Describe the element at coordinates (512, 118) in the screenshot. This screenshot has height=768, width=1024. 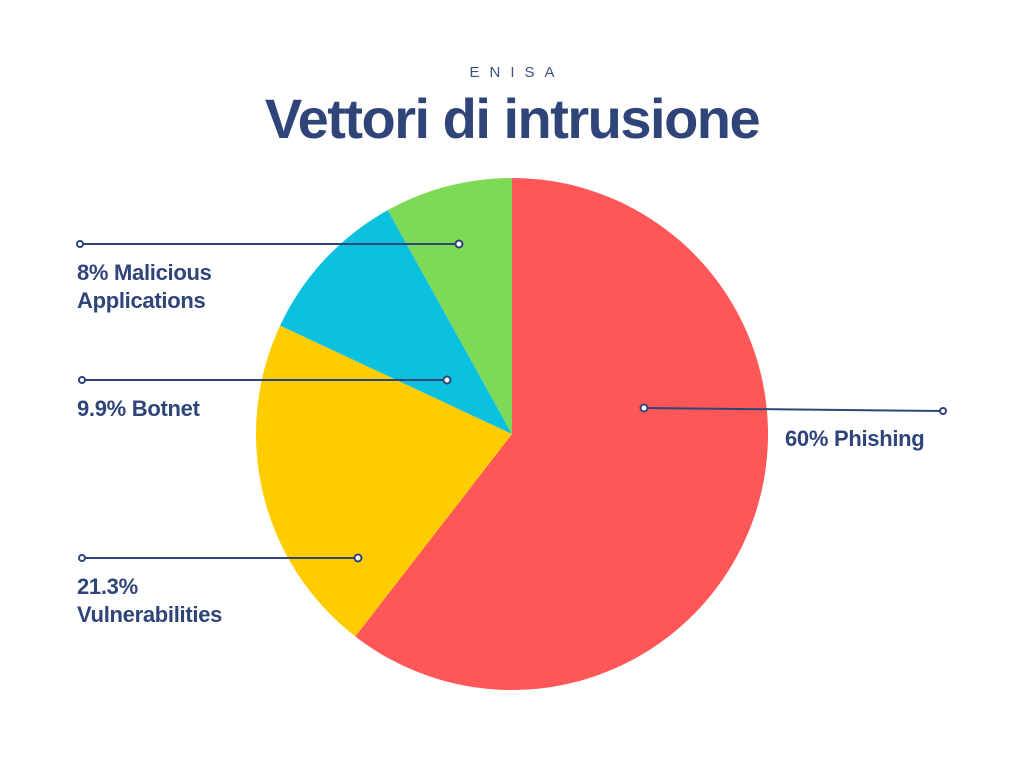
I see `chart-title: Vettori di intrusione` at that location.